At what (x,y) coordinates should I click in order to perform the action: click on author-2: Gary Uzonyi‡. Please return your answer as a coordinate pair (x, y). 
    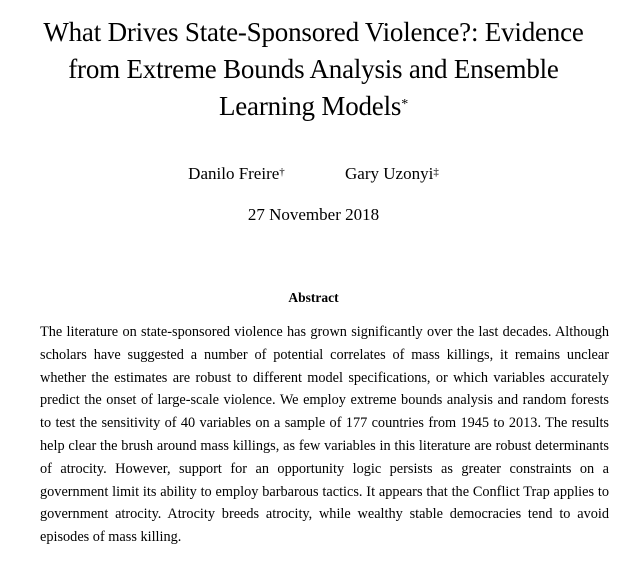
    Looking at the image, I should click on (392, 174).